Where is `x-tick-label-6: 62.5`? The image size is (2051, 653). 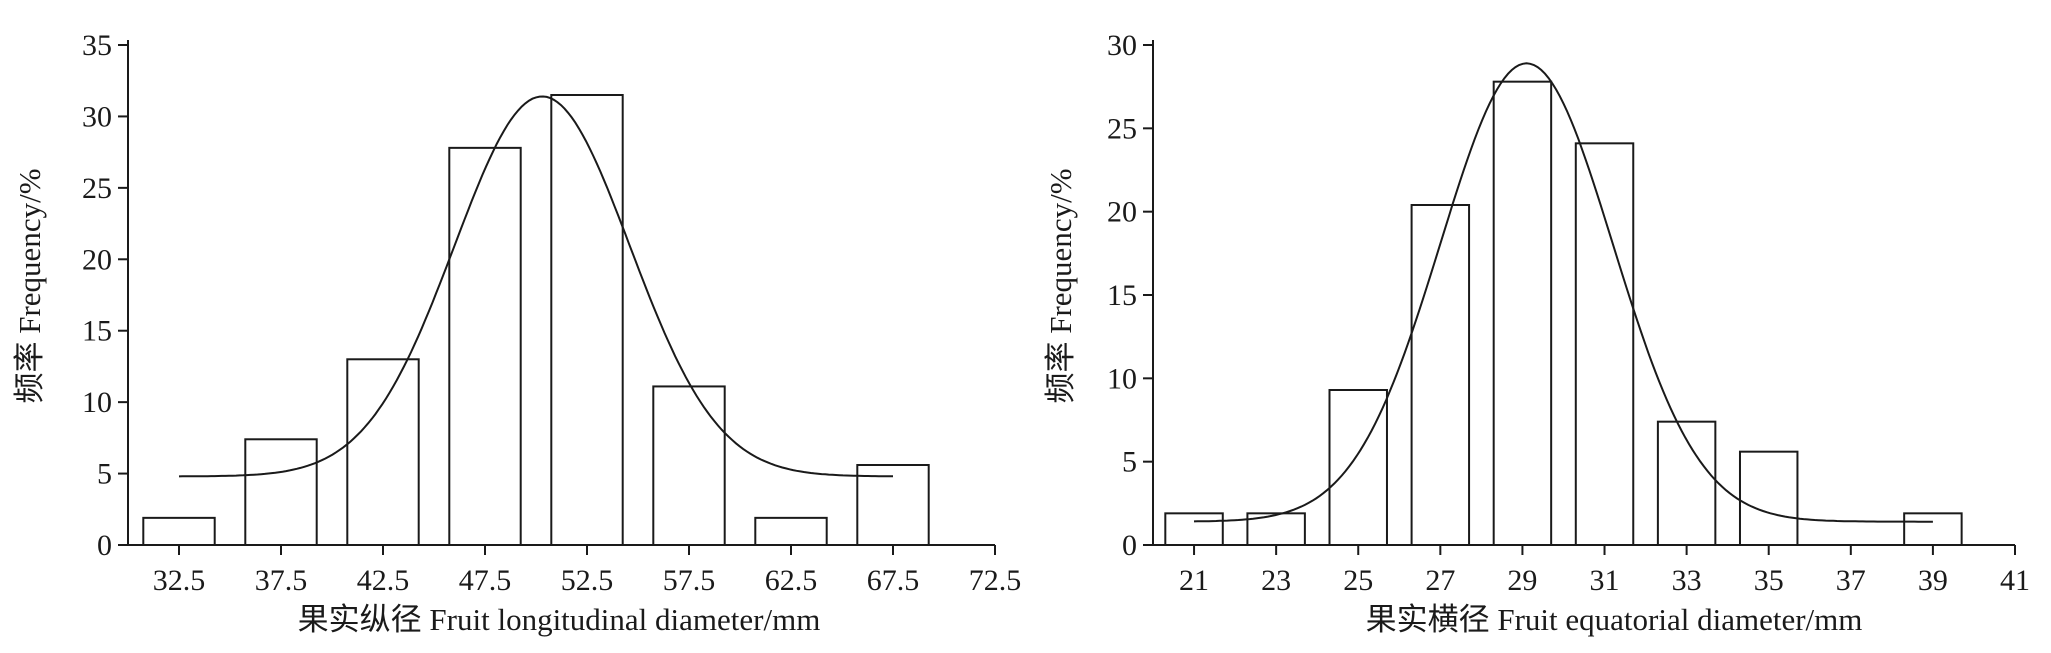 x-tick-label-6: 62.5 is located at coordinates (791, 580).